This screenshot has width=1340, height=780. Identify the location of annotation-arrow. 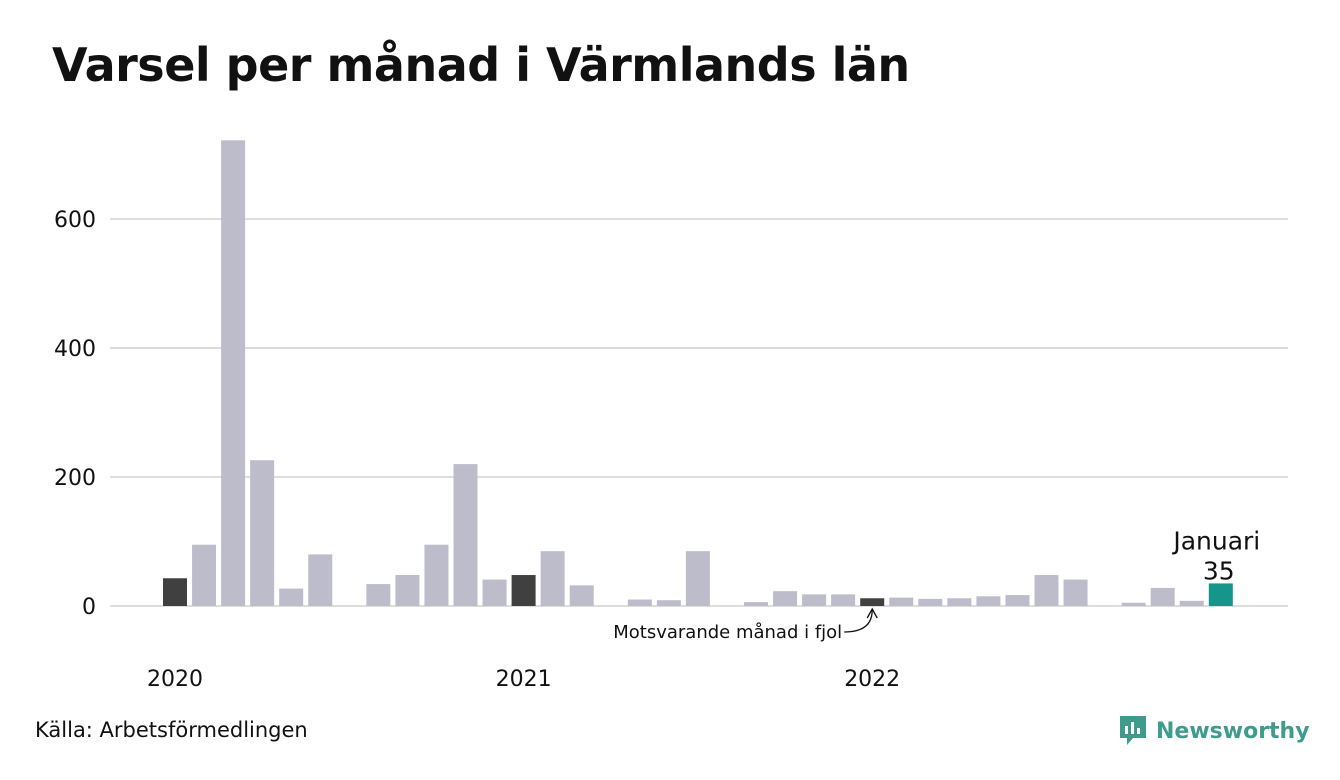
(858, 621).